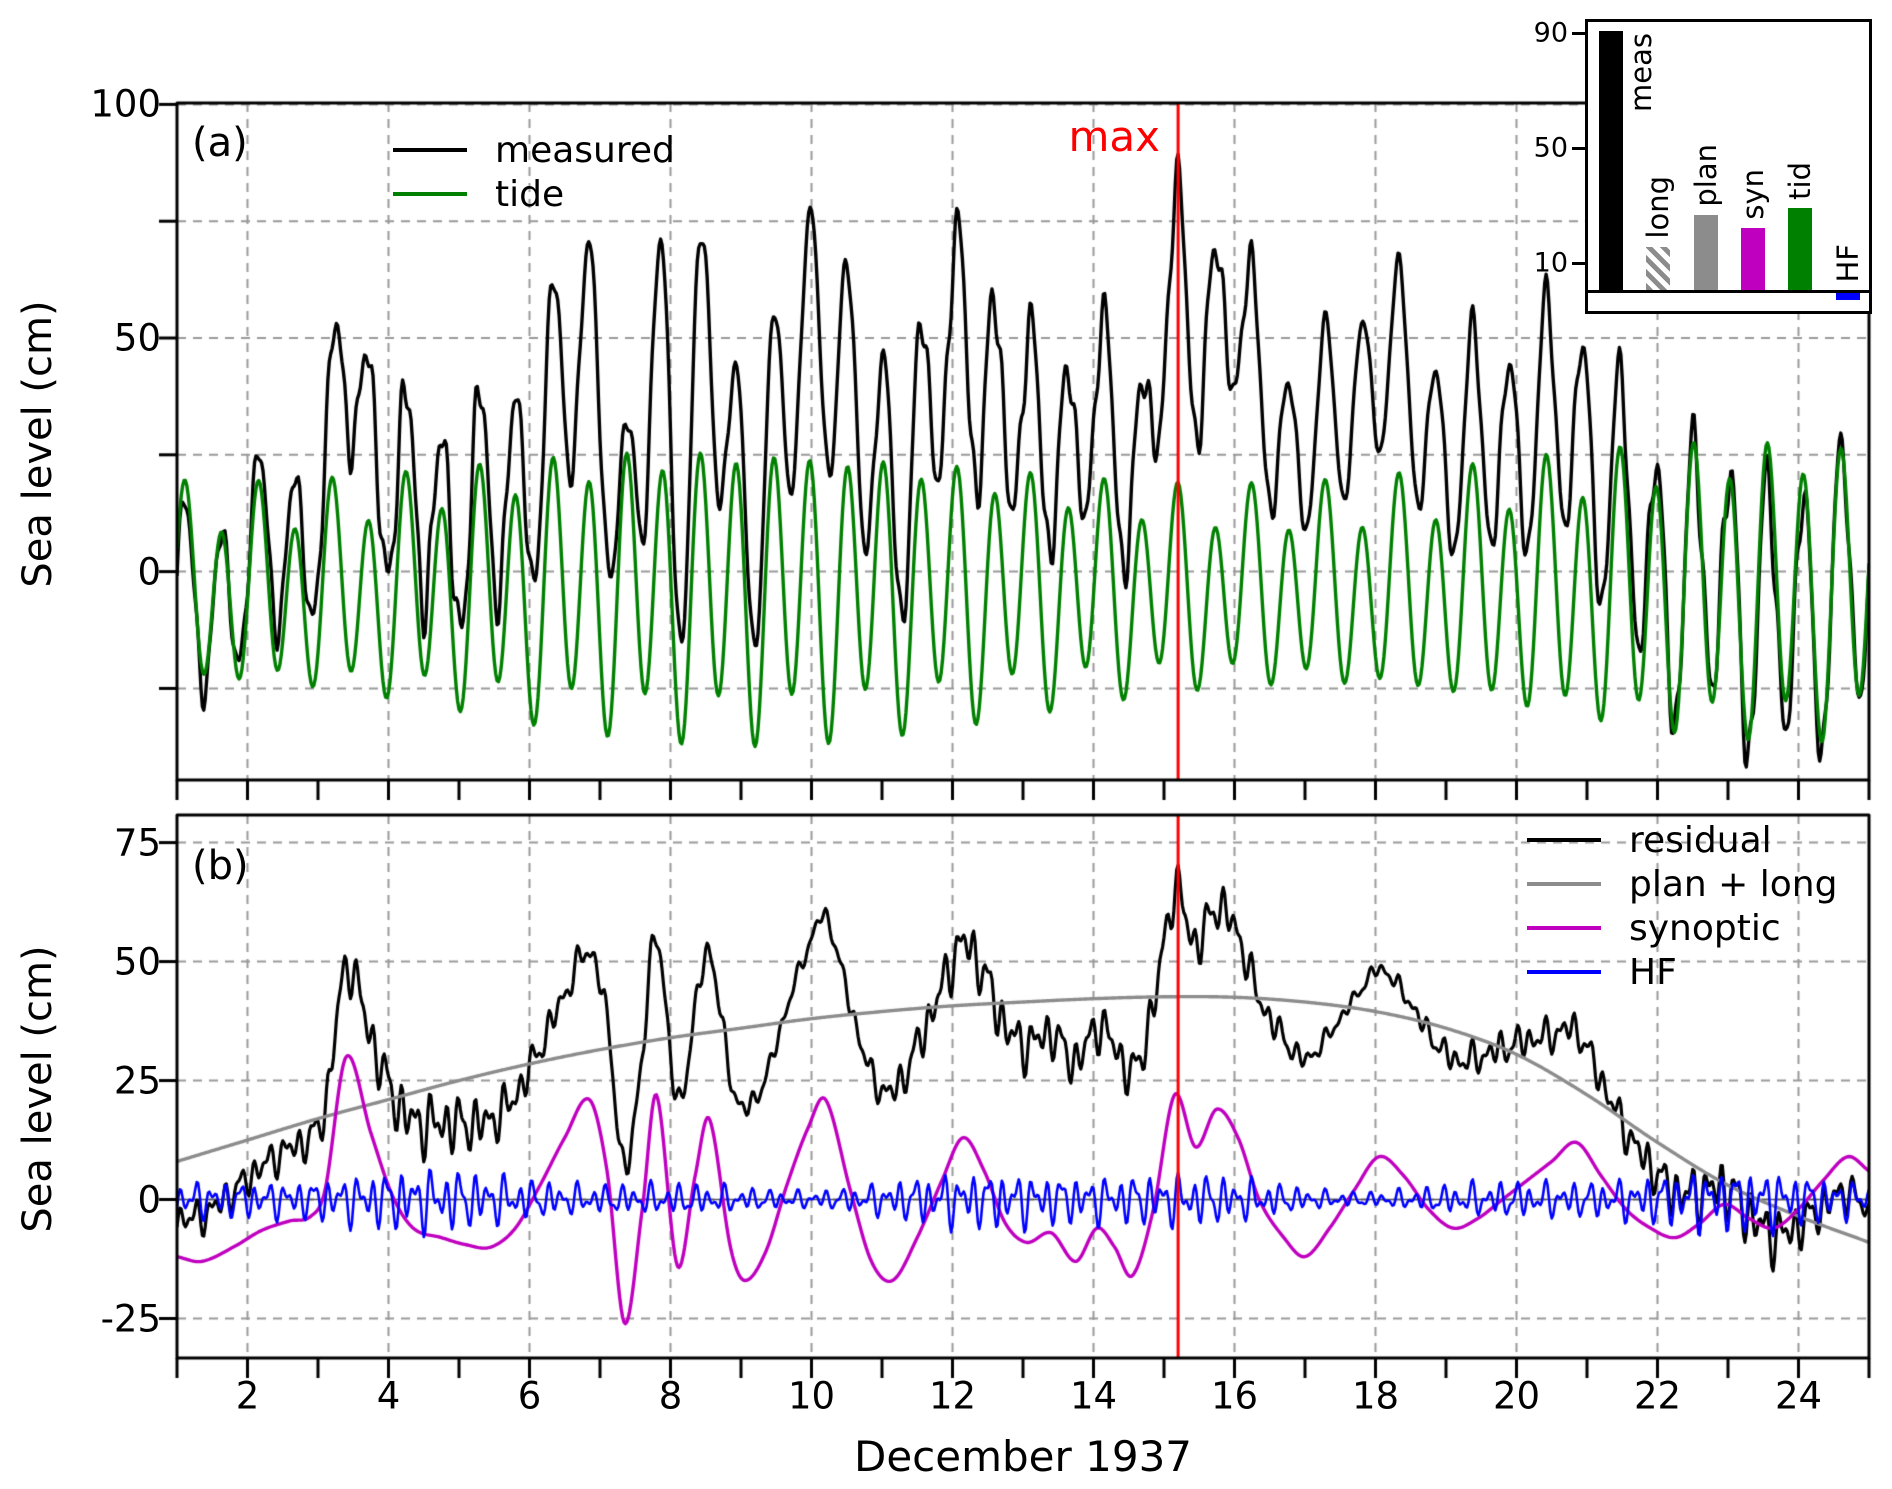 The height and width of the screenshot is (1489, 1892). What do you see at coordinates (1847, 296) in the screenshot?
I see `inset-bar-HF` at bounding box center [1847, 296].